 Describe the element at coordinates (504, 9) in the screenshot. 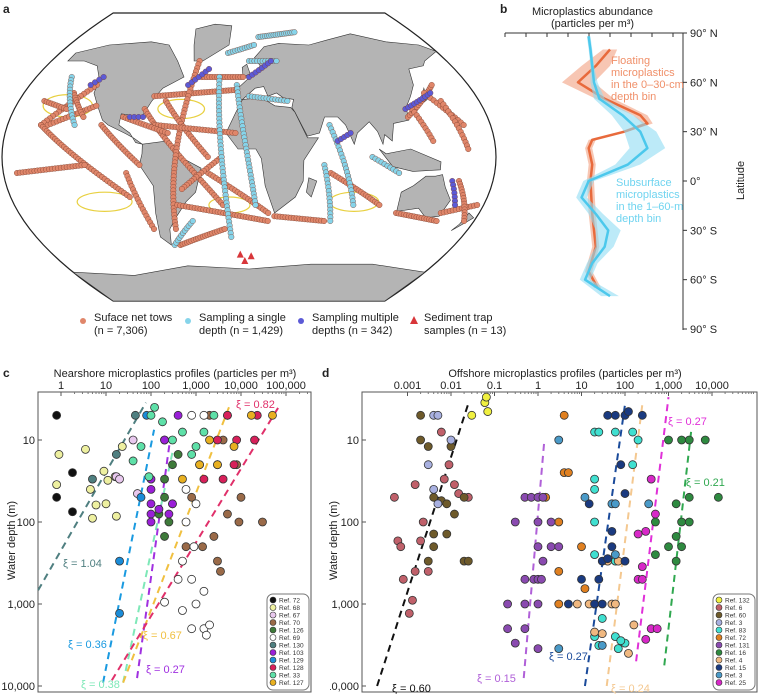

I see `panel-label-b: b` at that location.